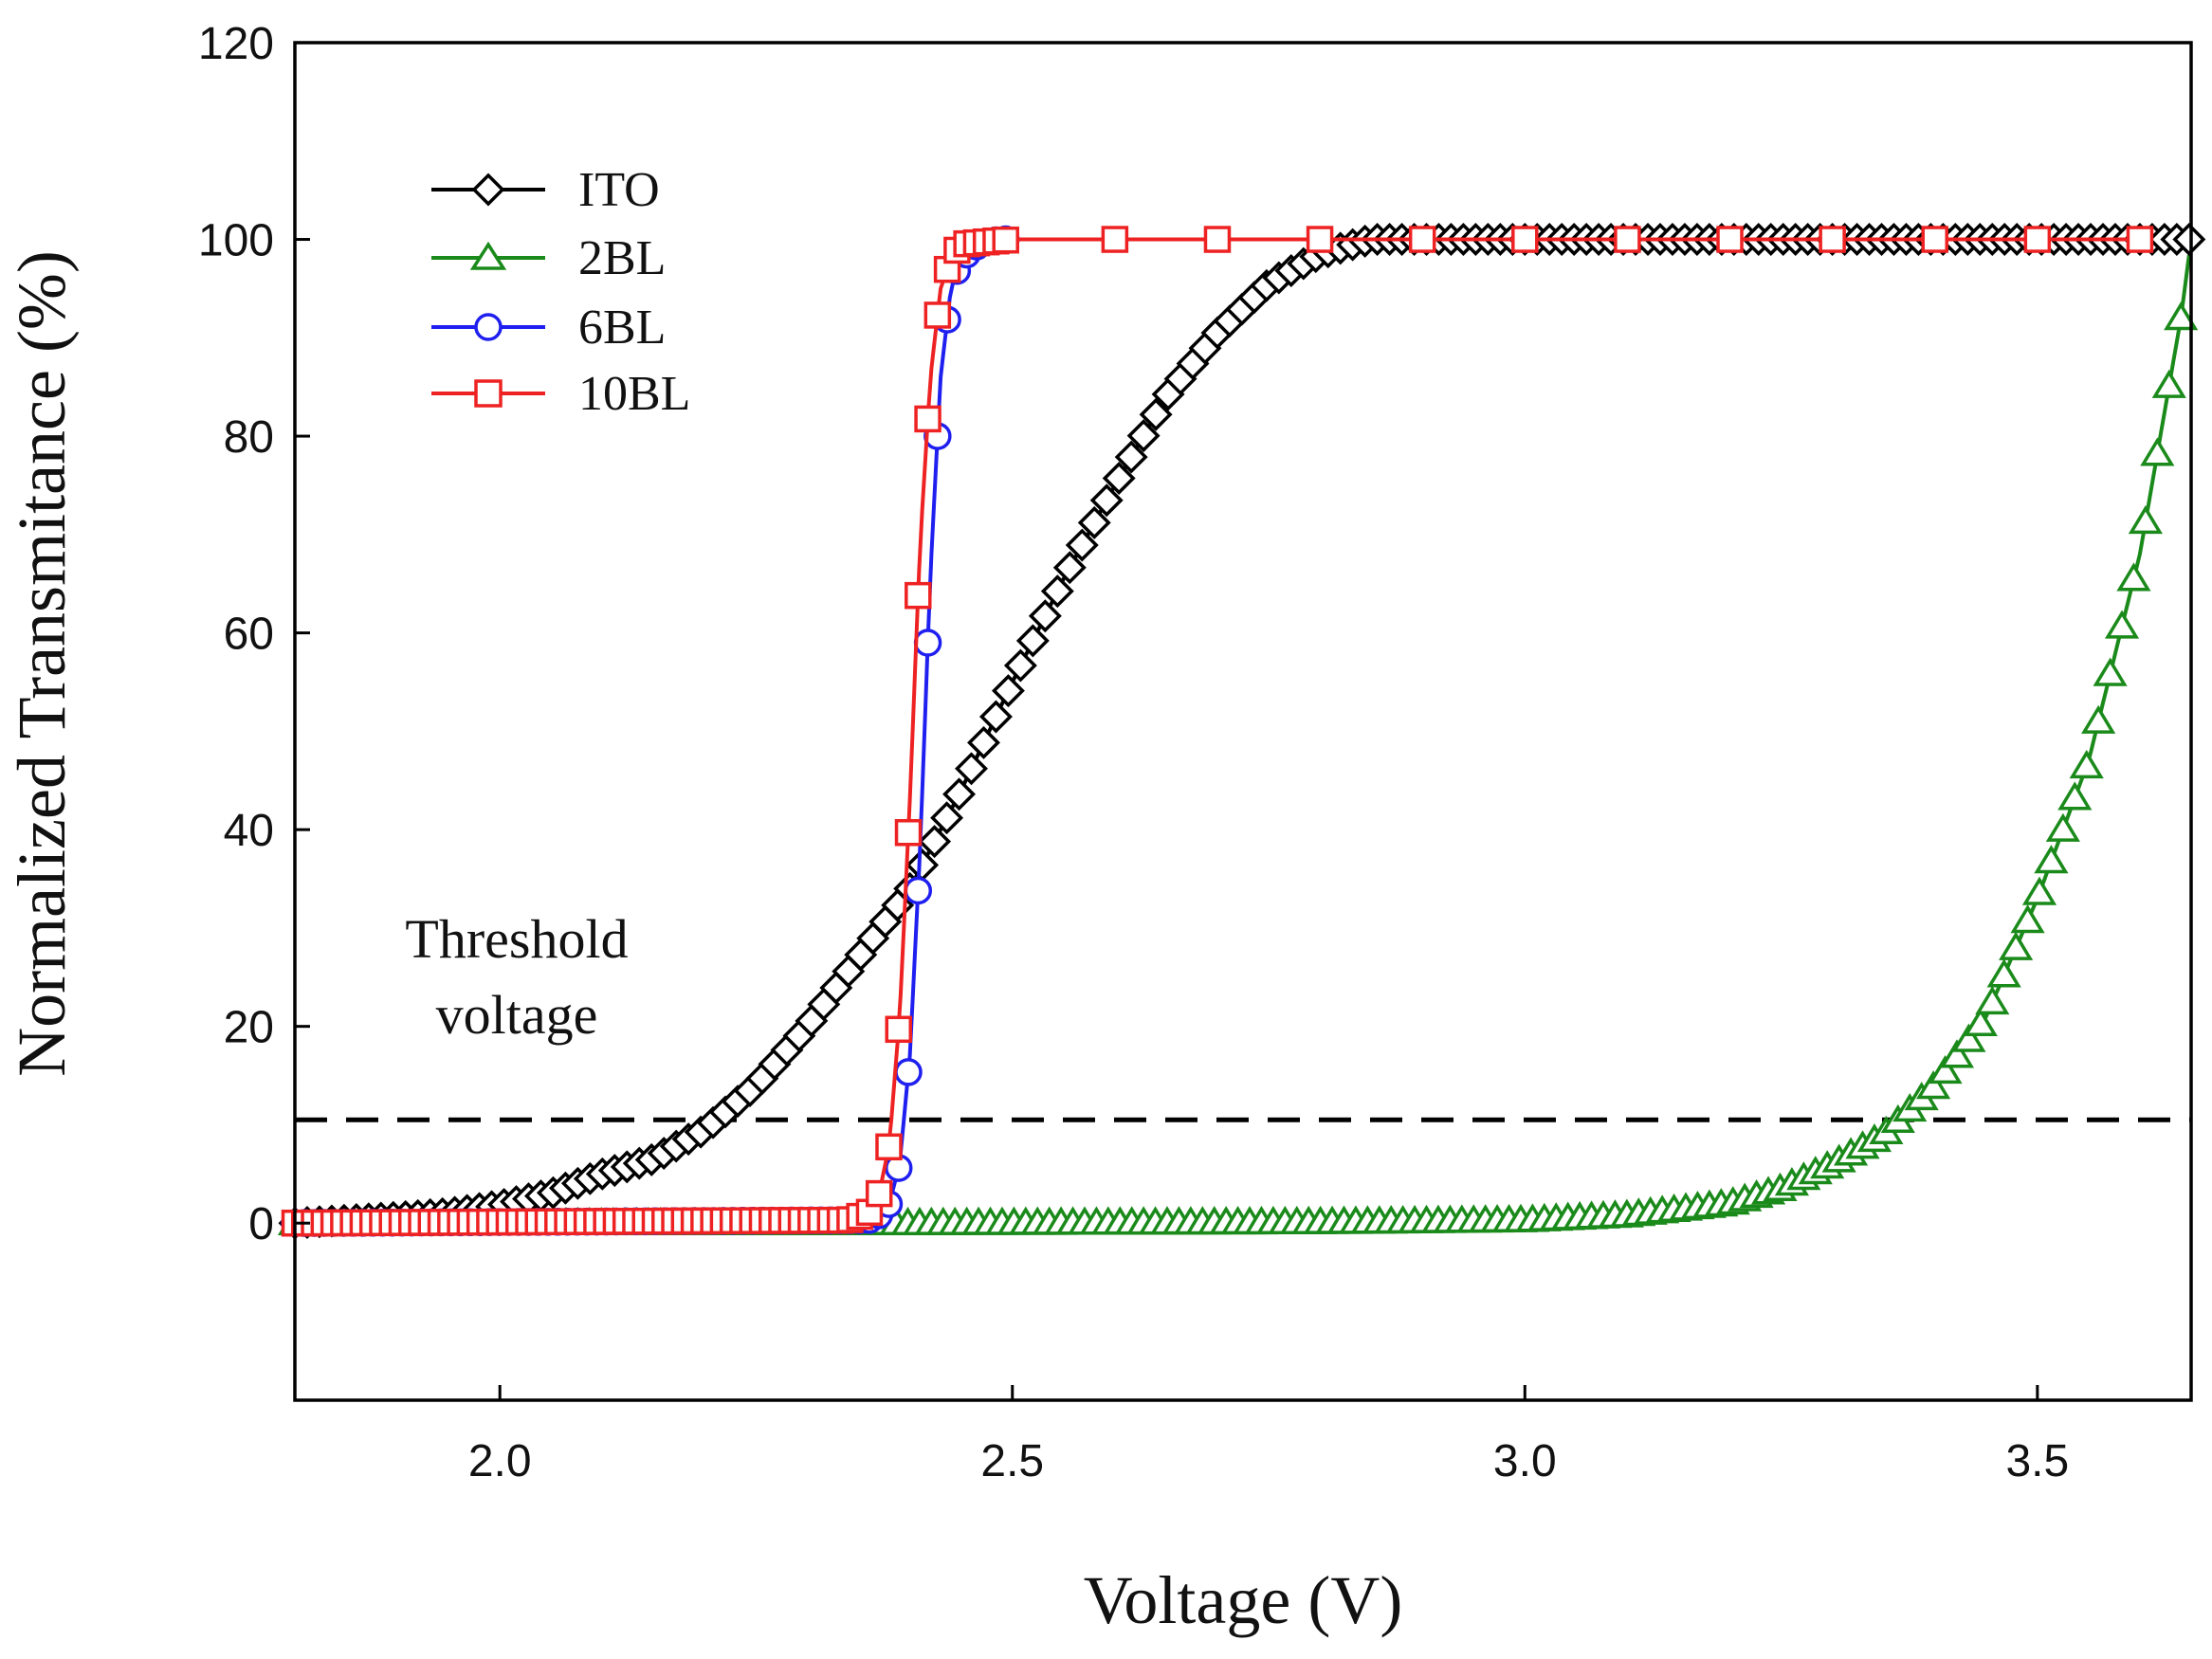  Describe the element at coordinates (545, 190) in the screenshot. I see `legend-item-ito: ITO` at that location.